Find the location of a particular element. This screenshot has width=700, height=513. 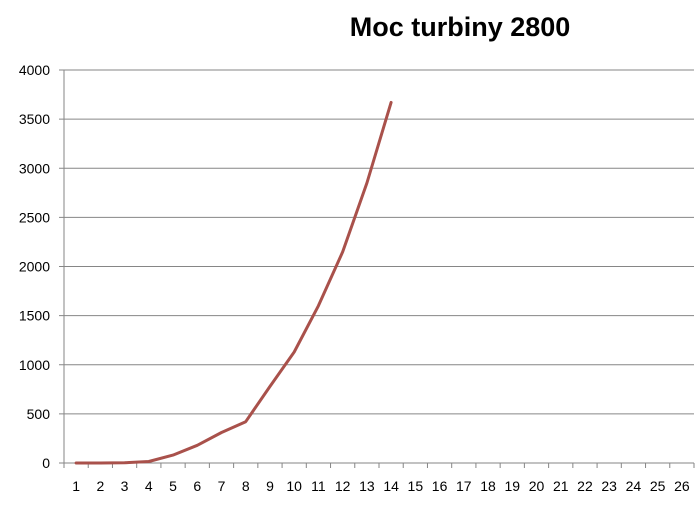

y-tick-label: 2500 is located at coordinates (34, 217).